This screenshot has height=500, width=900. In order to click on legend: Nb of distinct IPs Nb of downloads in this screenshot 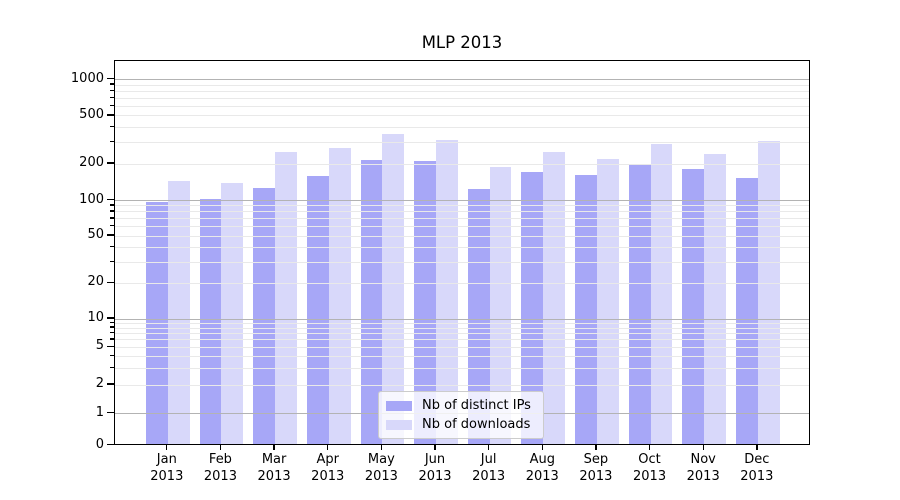, I will do `click(461, 415)`.